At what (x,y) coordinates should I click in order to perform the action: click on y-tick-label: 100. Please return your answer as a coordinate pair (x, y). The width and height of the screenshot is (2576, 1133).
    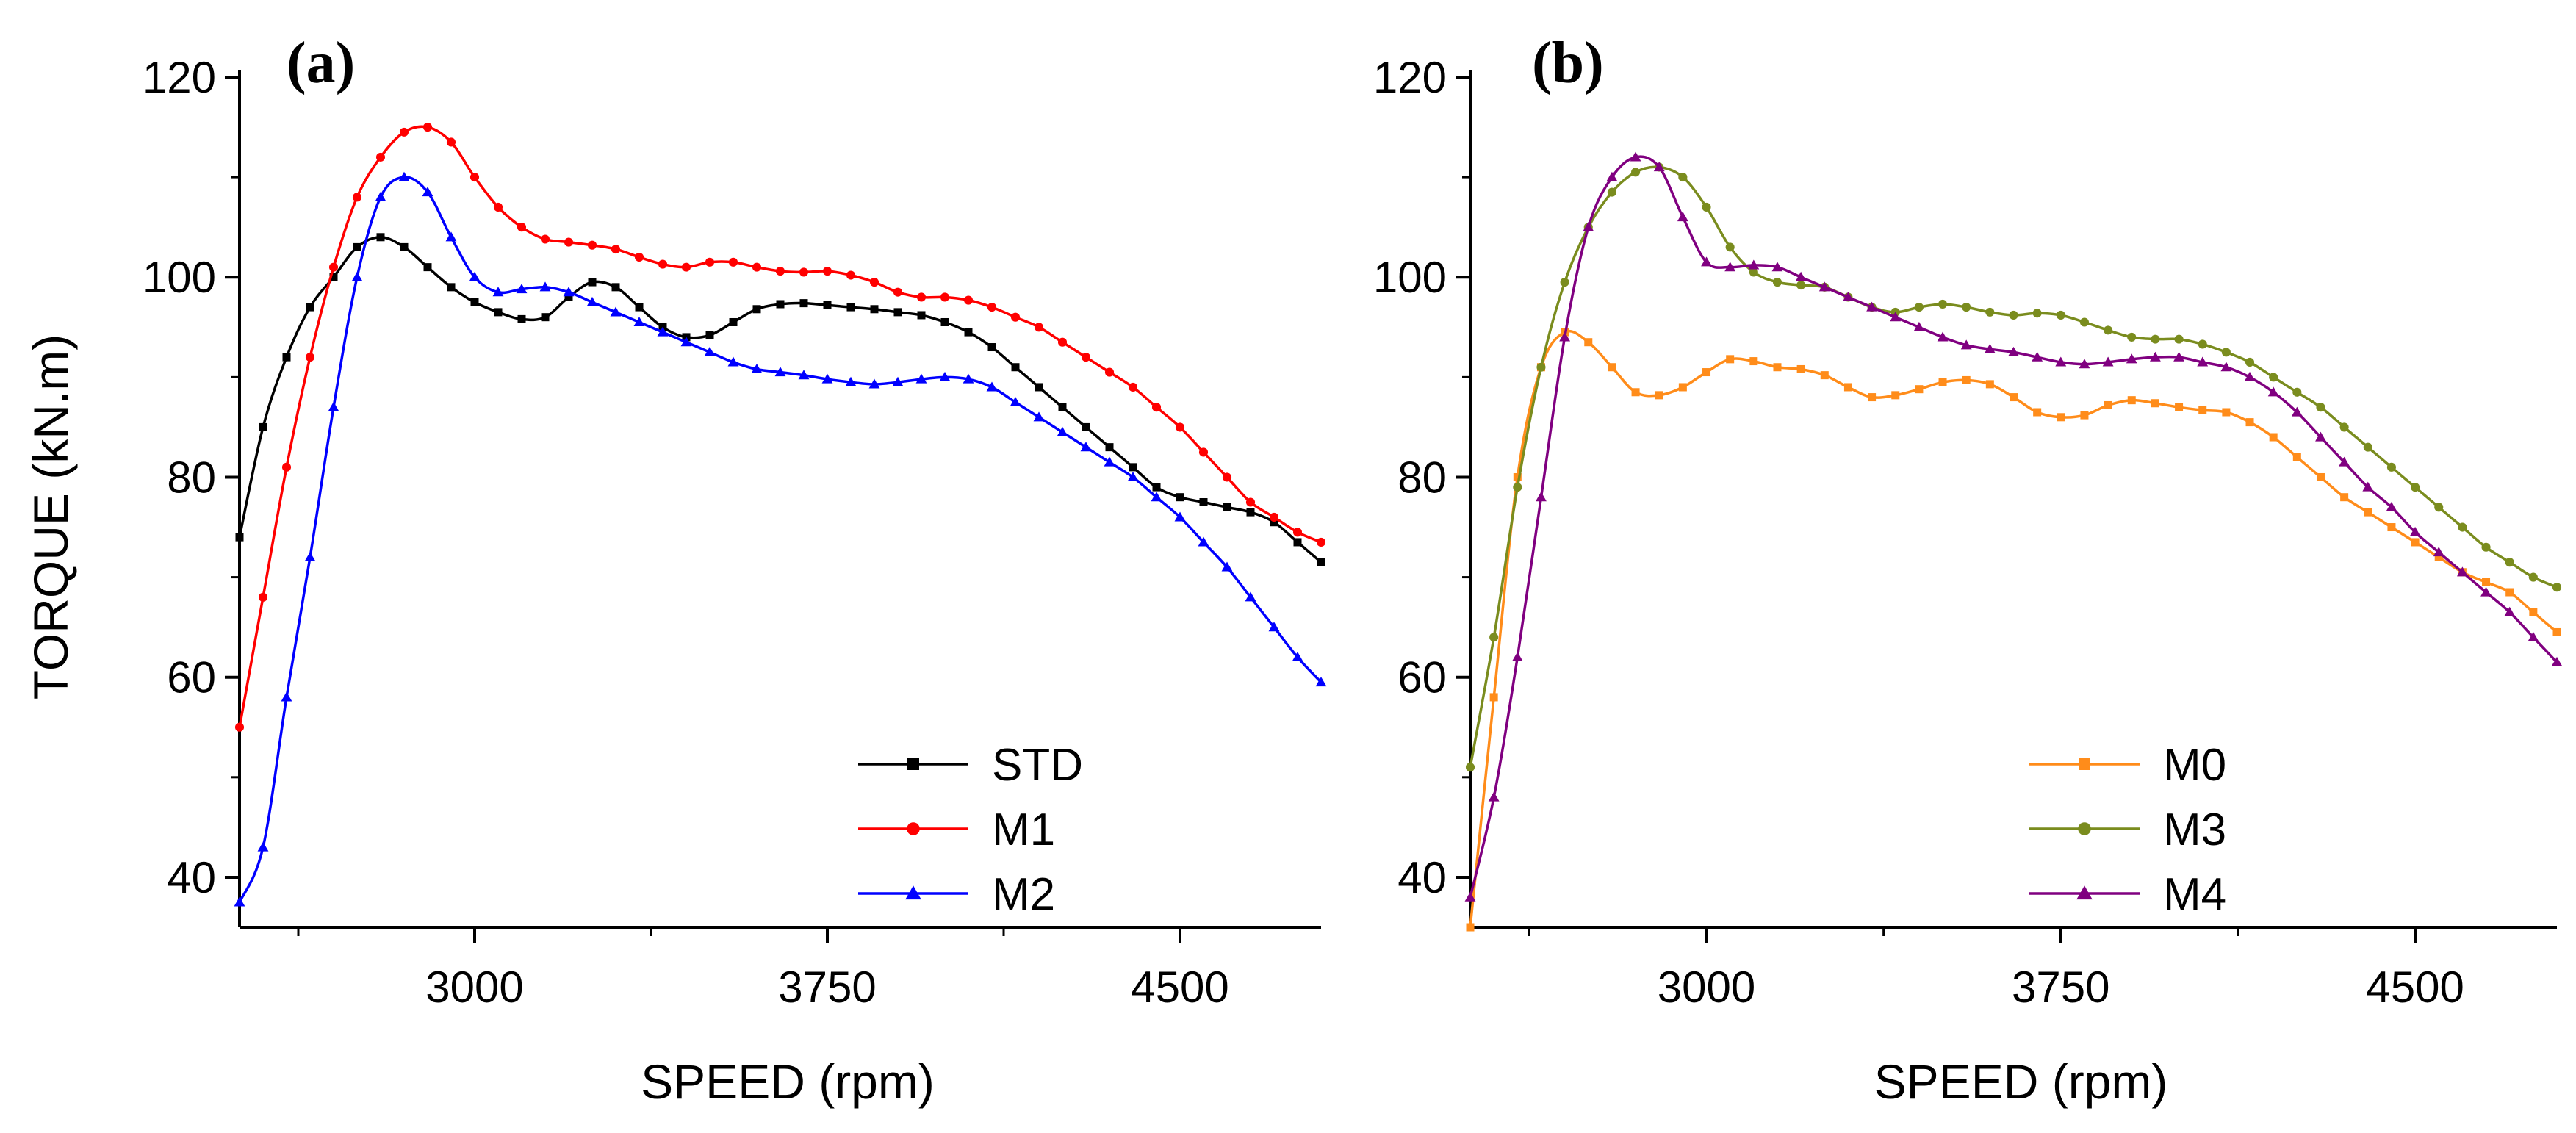
    Looking at the image, I should click on (179, 277).